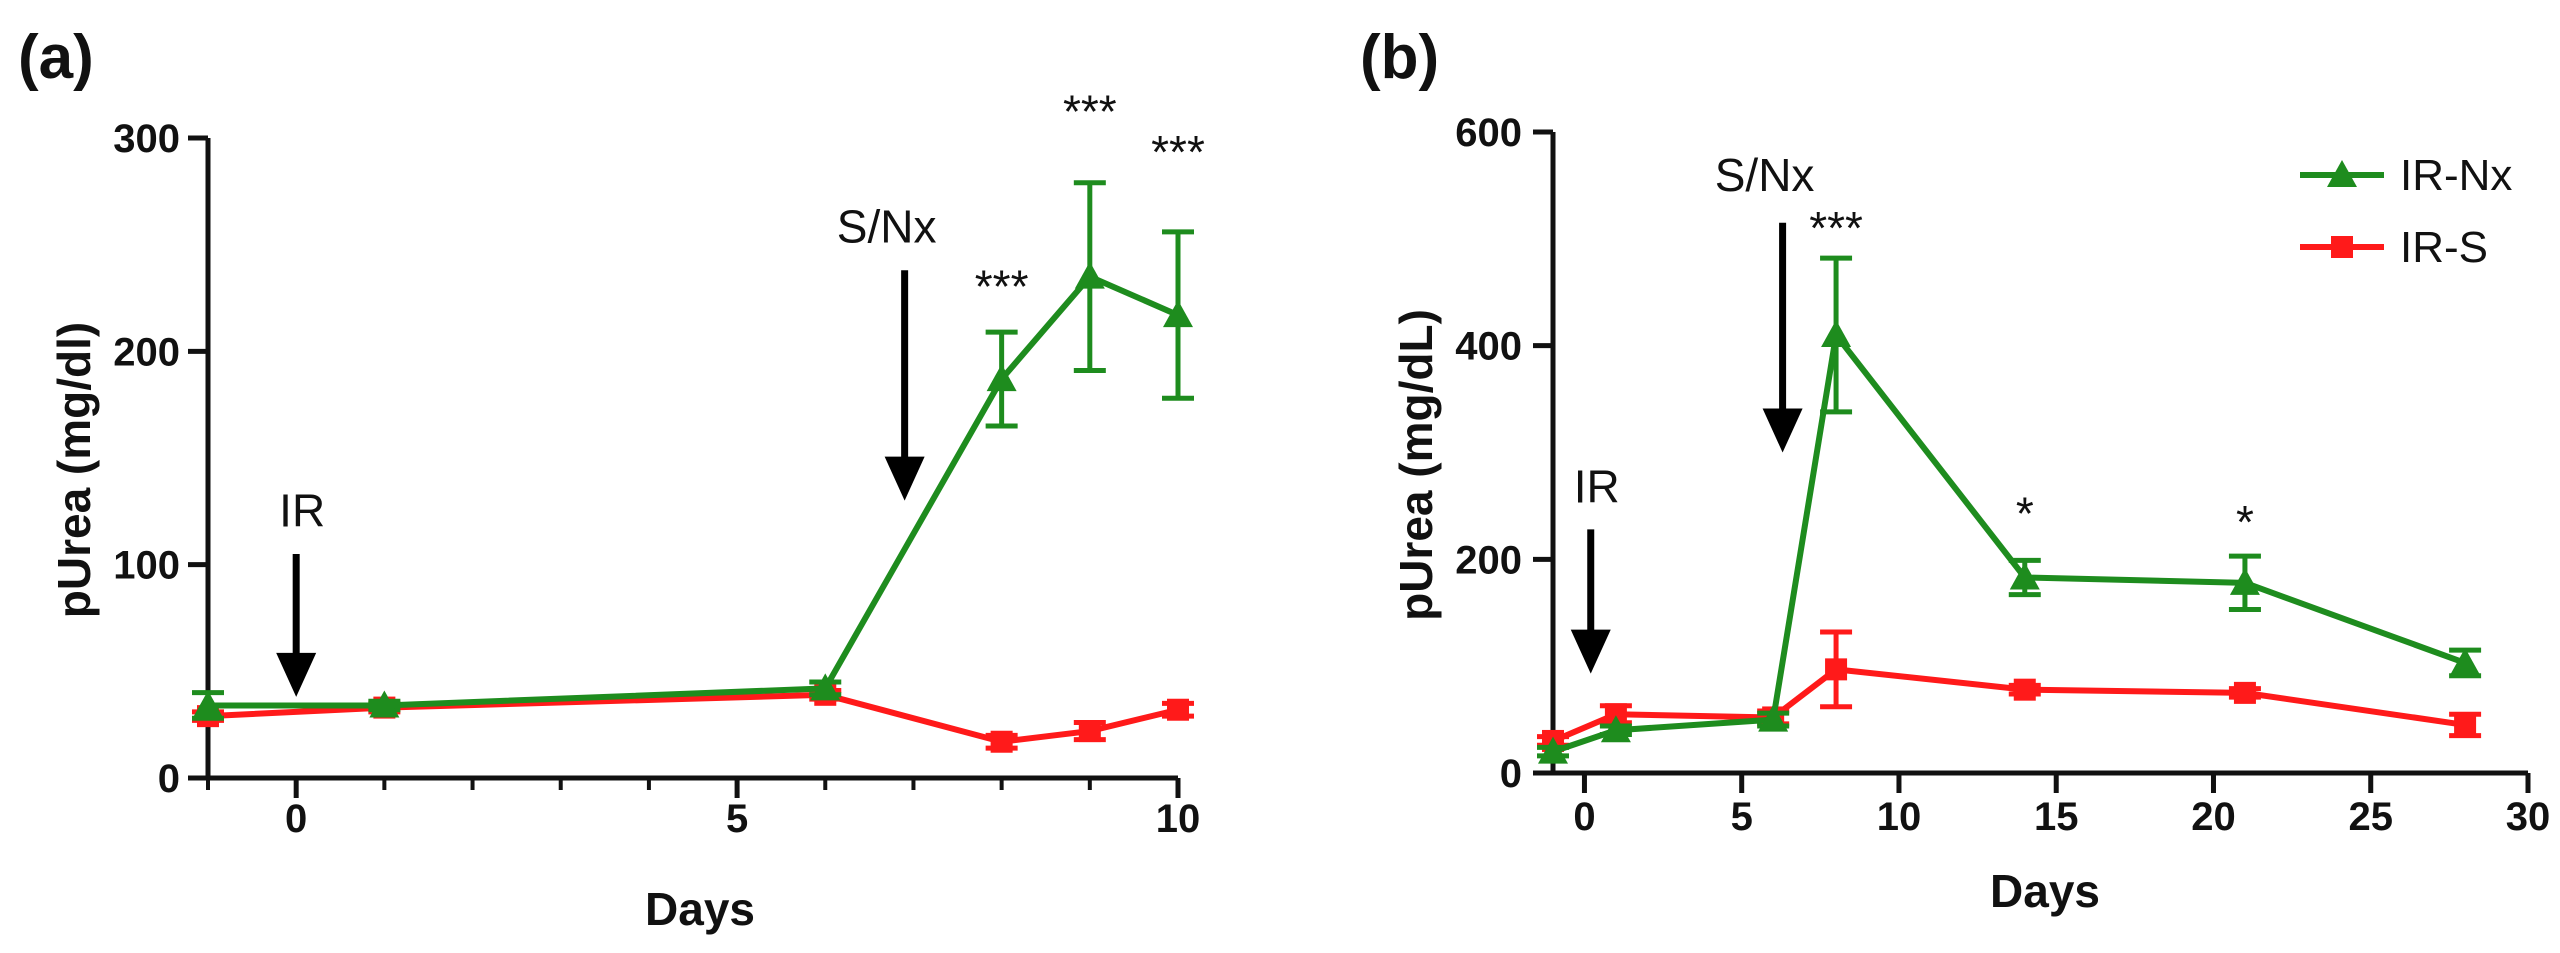 This screenshot has height=953, width=2560. Describe the element at coordinates (1178, 819) in the screenshot. I see `panel-a-x-tick-label: 10` at that location.